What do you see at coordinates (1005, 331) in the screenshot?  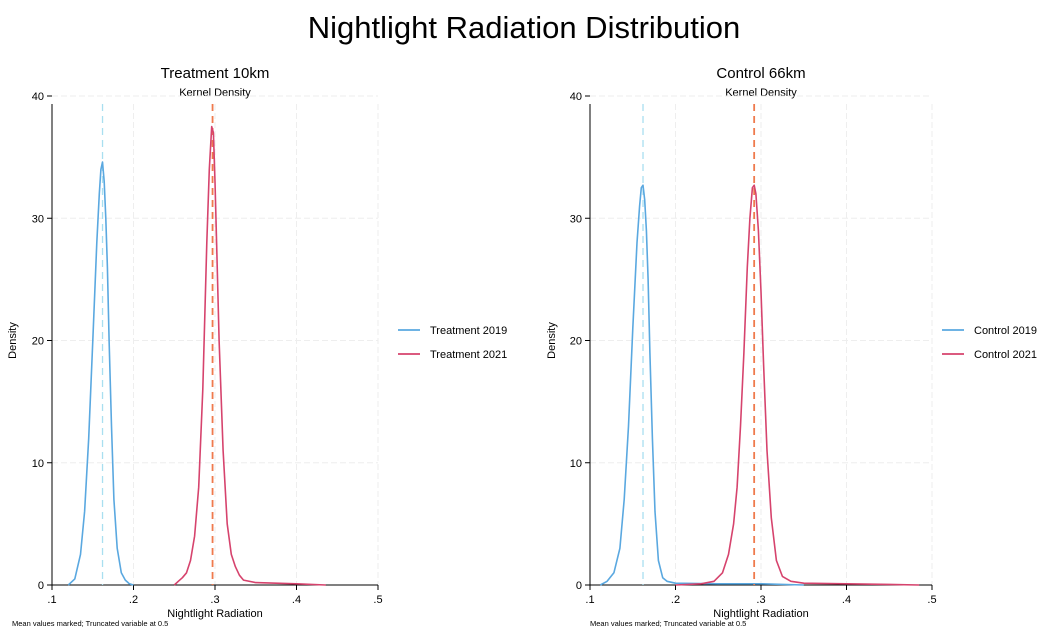 I see `legend-label-1: Control 2019` at bounding box center [1005, 331].